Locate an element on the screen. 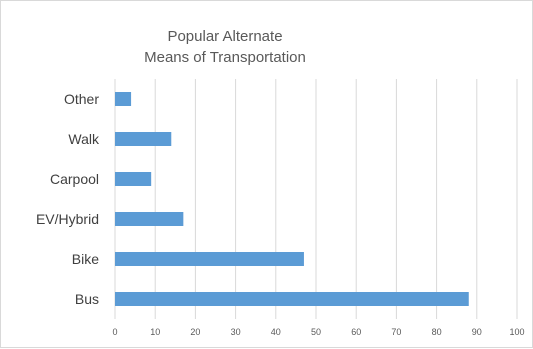  x-axis-tick-labels: 0 10 20 30 40 50 60 70 80 90 100 is located at coordinates (318, 332).